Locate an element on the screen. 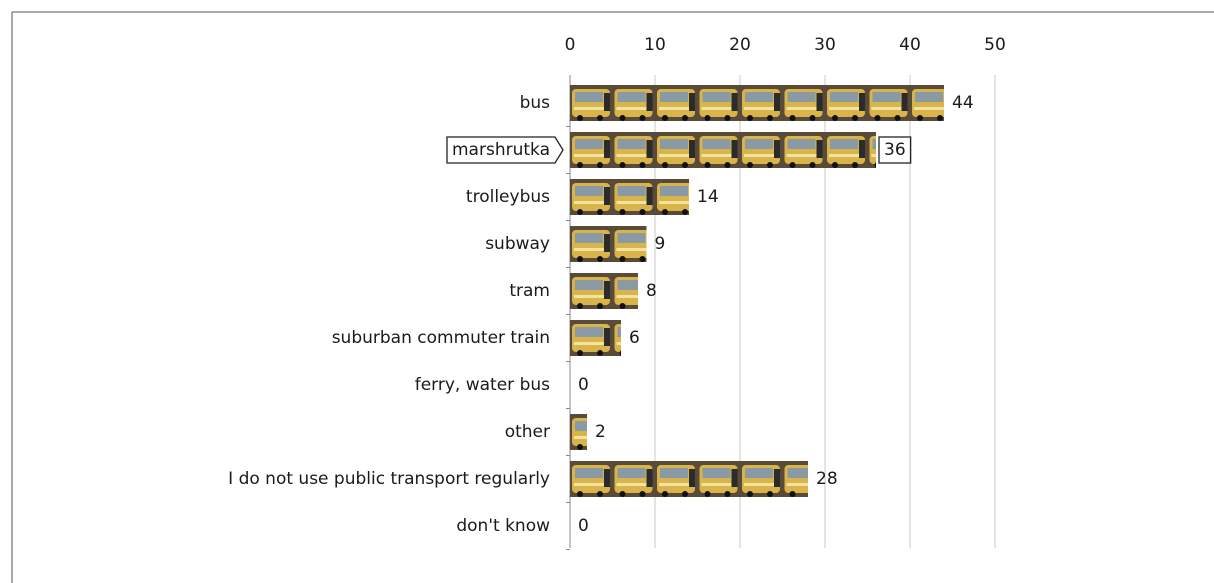 The height and width of the screenshot is (583, 1214). y-tick-label: subway is located at coordinates (517, 244).